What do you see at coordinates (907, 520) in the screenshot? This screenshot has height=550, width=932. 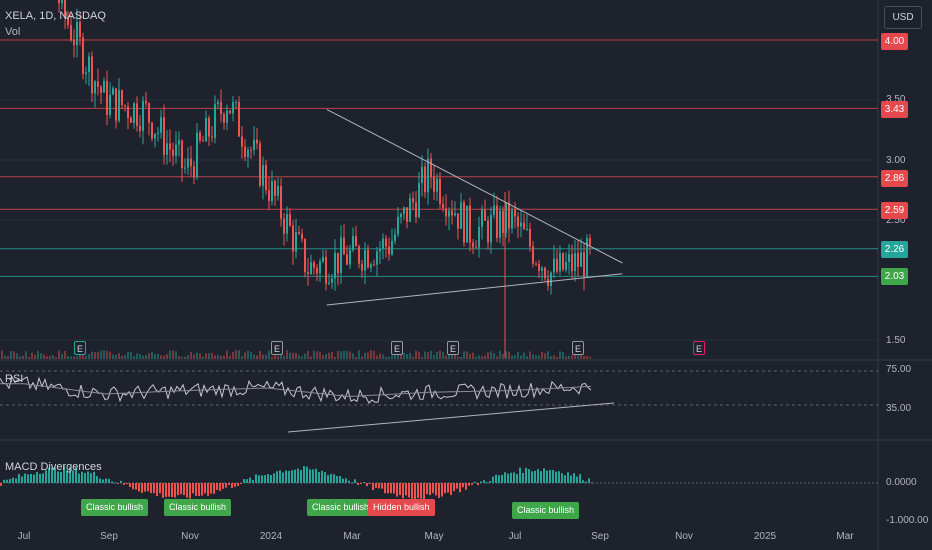 I see `macd-tick: -1.000.00` at bounding box center [907, 520].